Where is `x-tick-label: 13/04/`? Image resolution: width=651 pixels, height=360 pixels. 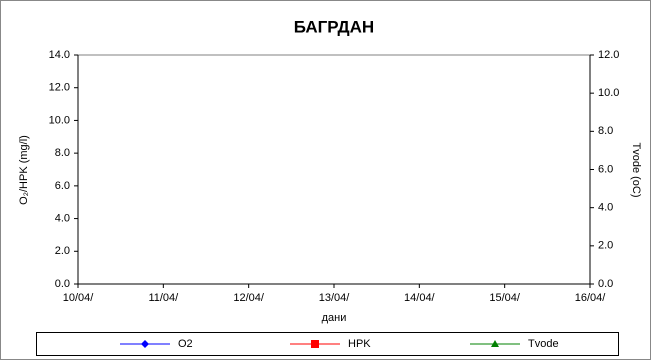 x-tick-label: 13/04/ is located at coordinates (335, 298).